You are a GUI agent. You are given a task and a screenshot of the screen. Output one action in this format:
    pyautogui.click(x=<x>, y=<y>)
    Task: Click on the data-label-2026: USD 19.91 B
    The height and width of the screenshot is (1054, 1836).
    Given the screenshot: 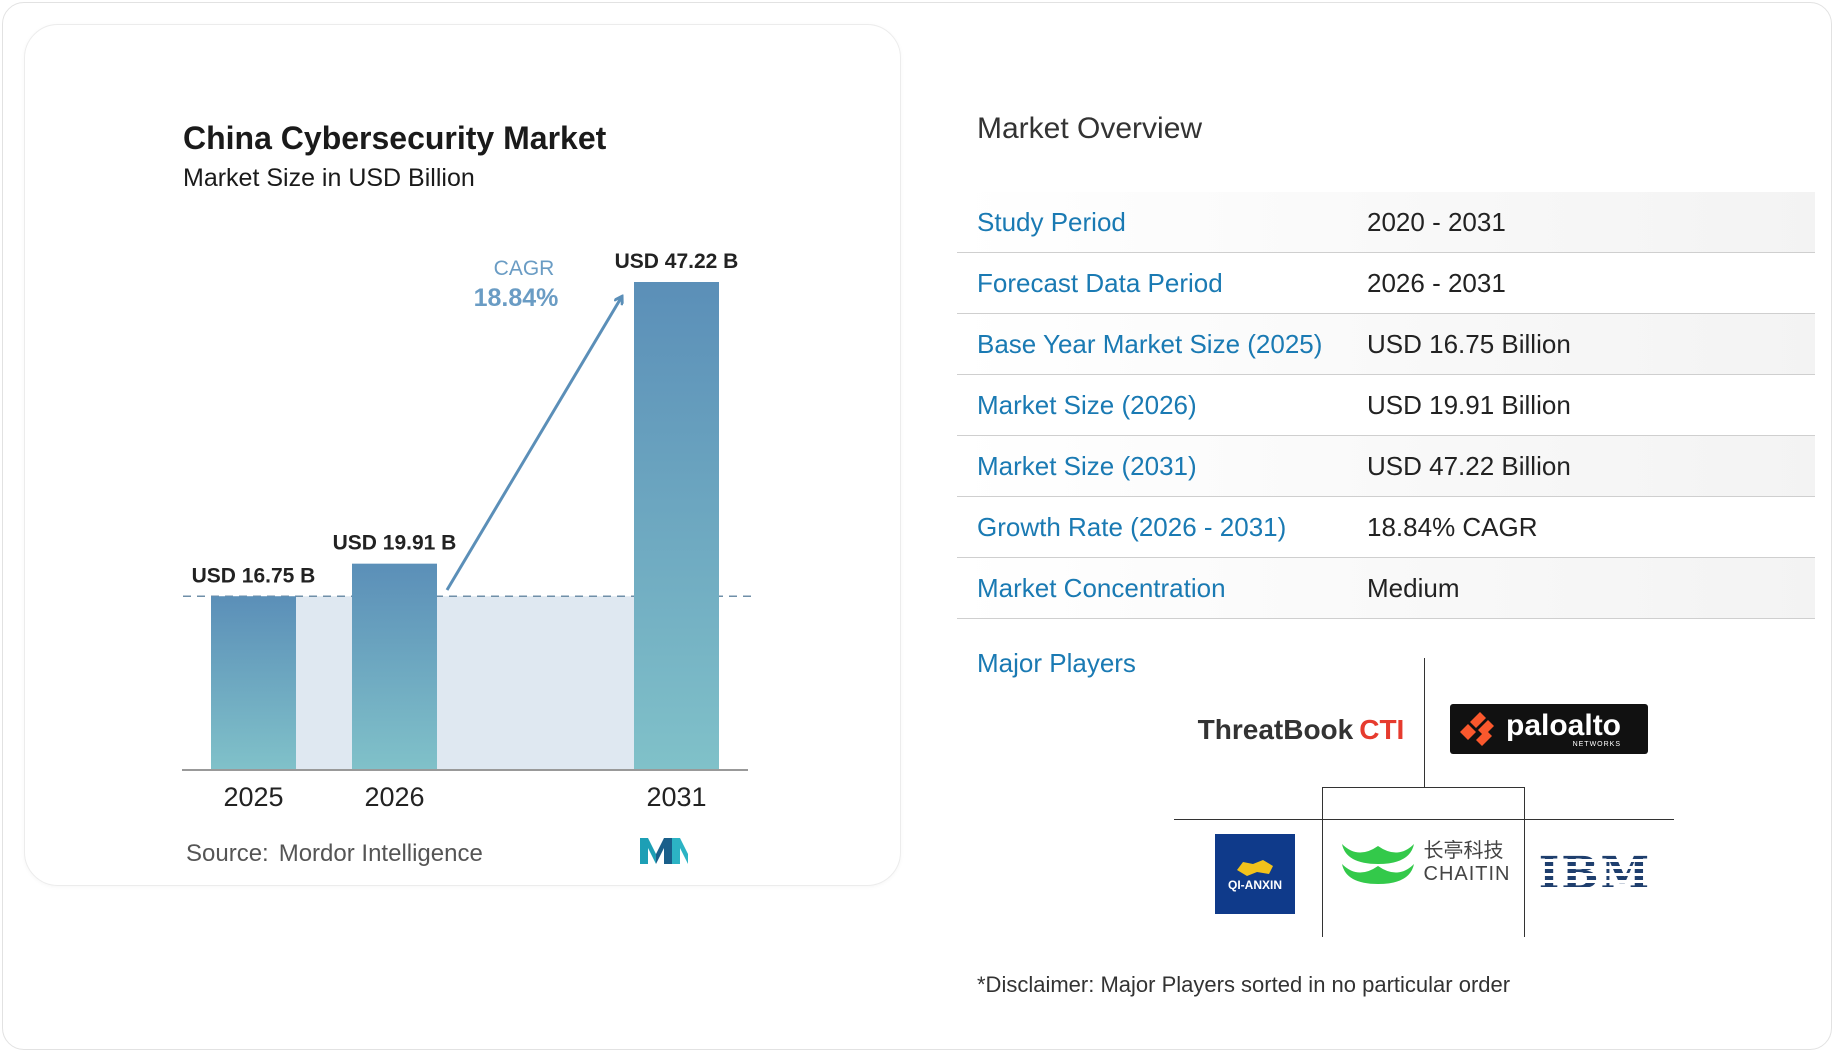 What is the action you would take?
    pyautogui.click(x=395, y=543)
    